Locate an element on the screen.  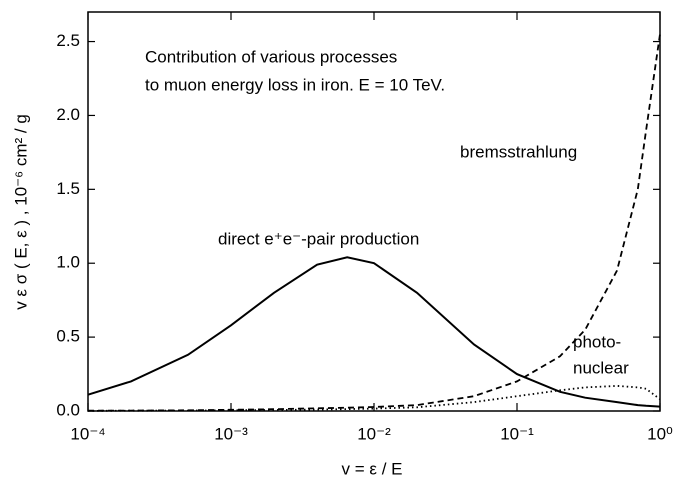
y-axis-label: v ε σ ( E, ε ) , 10⁻⁶ cm² / g is located at coordinates (20, 212).